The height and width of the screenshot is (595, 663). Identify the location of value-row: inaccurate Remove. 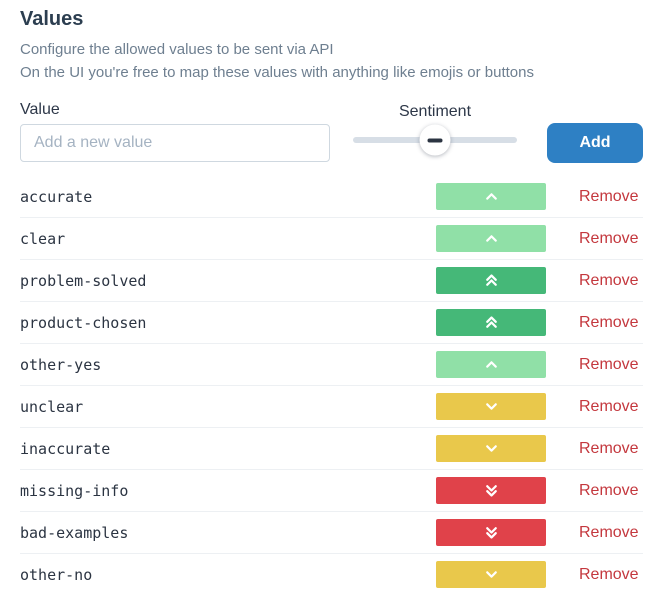
(331, 449).